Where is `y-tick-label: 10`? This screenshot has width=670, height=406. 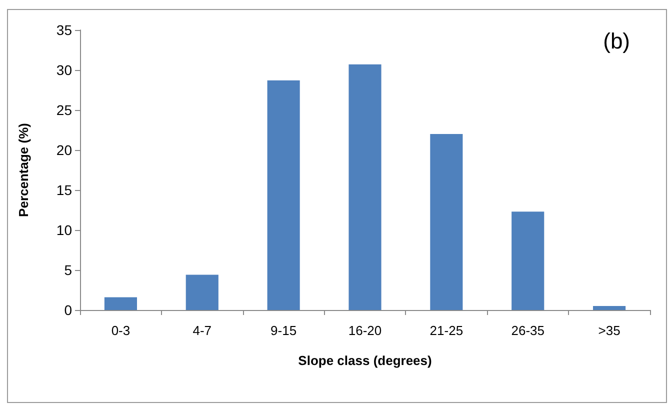
y-tick-label: 10 is located at coordinates (64, 230).